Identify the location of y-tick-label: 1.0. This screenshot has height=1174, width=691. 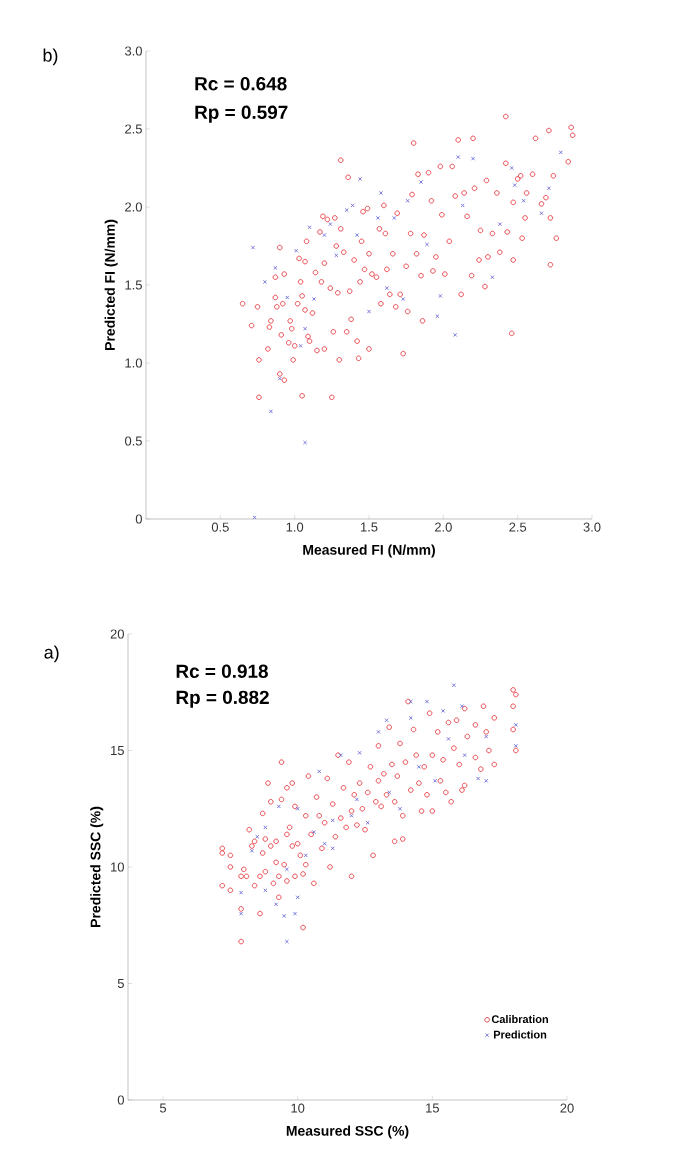
(133, 363).